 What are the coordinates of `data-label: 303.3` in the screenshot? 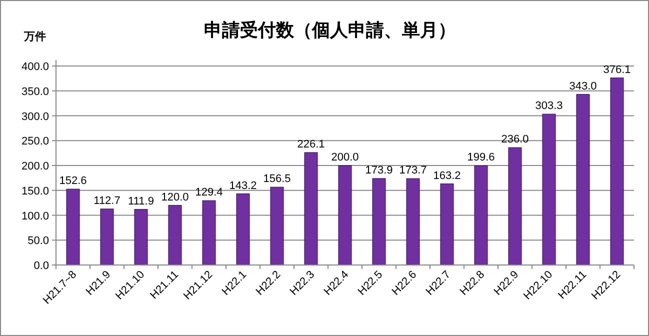 It's located at (549, 106).